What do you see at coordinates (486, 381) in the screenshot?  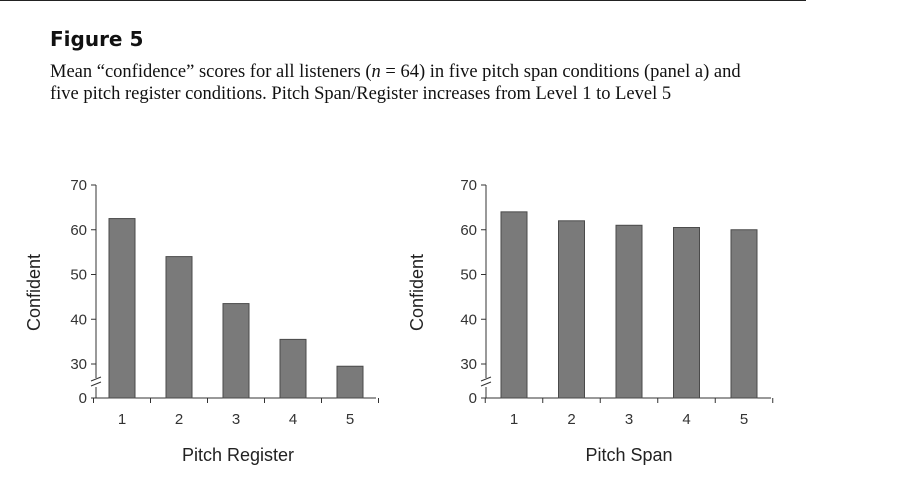 I see `chart2-axis-break-mark` at bounding box center [486, 381].